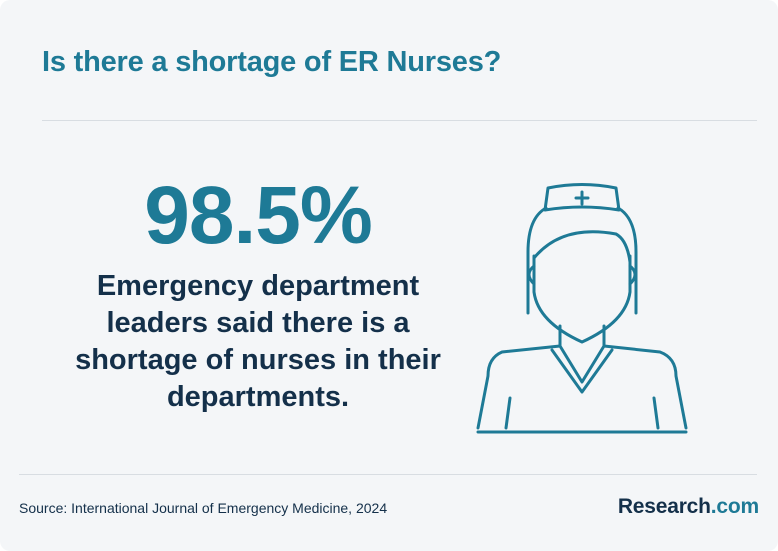 This screenshot has height=551, width=778. Describe the element at coordinates (582, 308) in the screenshot. I see `nurse-icon` at that location.